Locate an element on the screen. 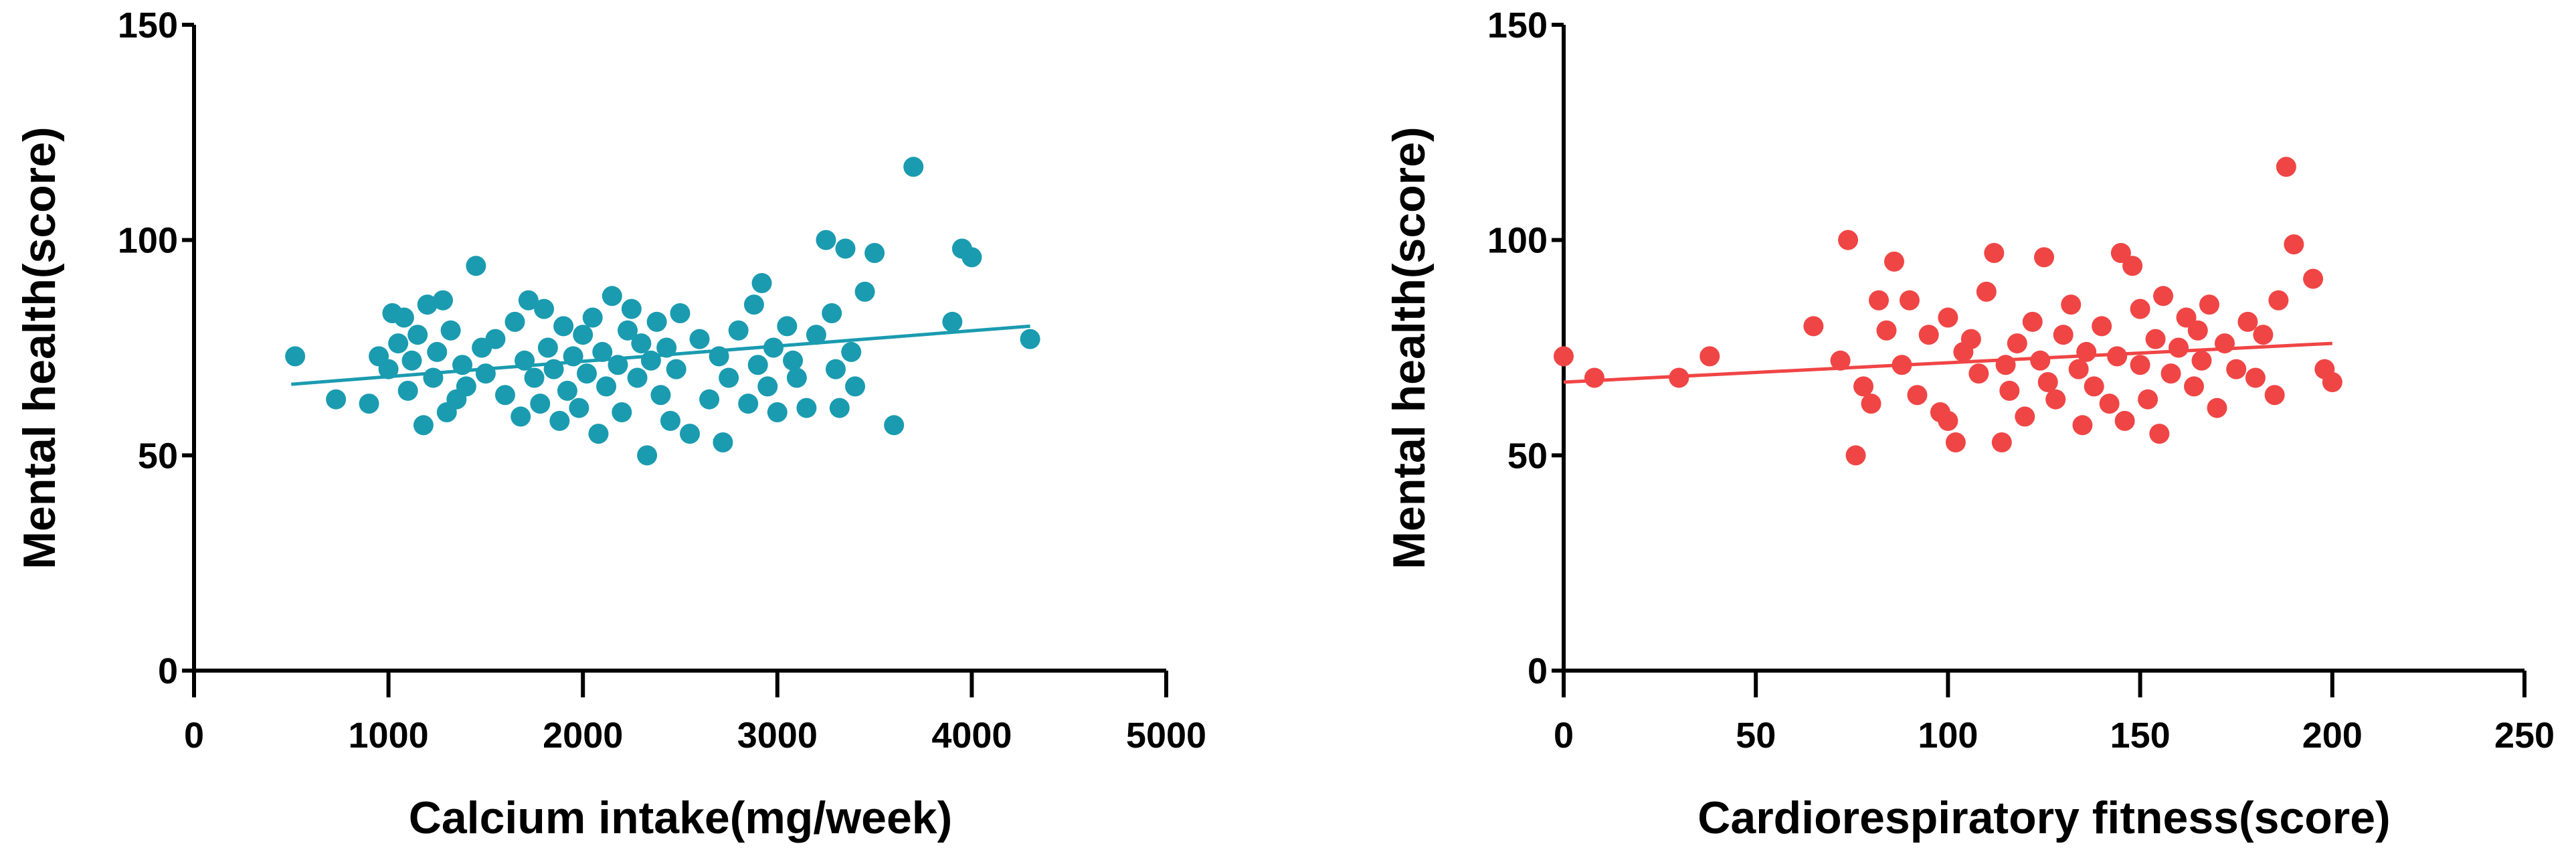 The image size is (2576, 860). y-tick-label: 100 is located at coordinates (1517, 241).